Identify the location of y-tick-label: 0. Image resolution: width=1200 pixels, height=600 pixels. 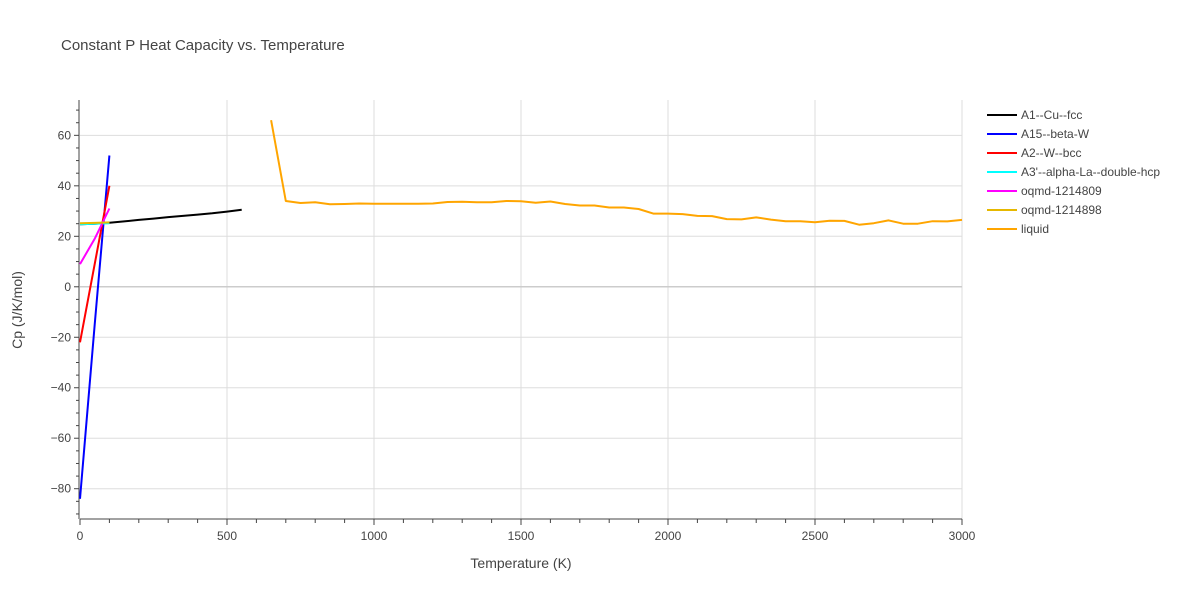
(67, 287).